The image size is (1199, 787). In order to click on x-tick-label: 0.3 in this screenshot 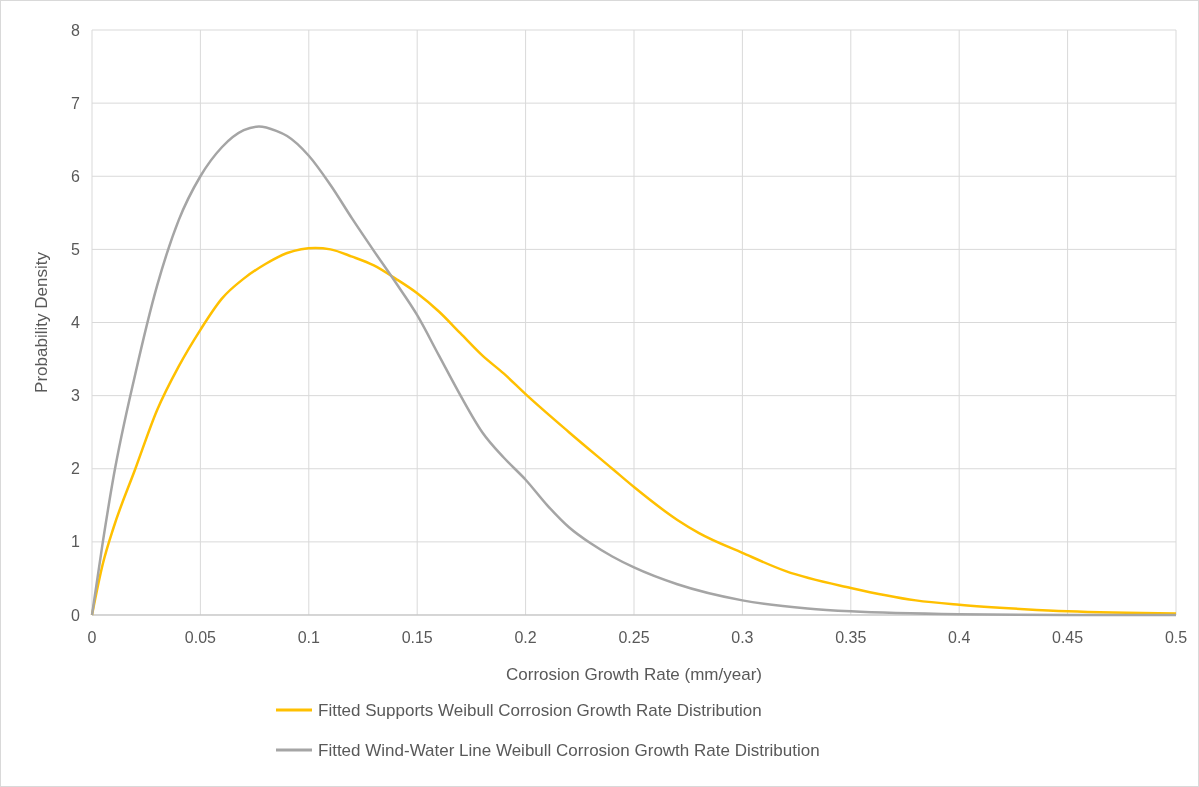, I will do `click(742, 637)`.